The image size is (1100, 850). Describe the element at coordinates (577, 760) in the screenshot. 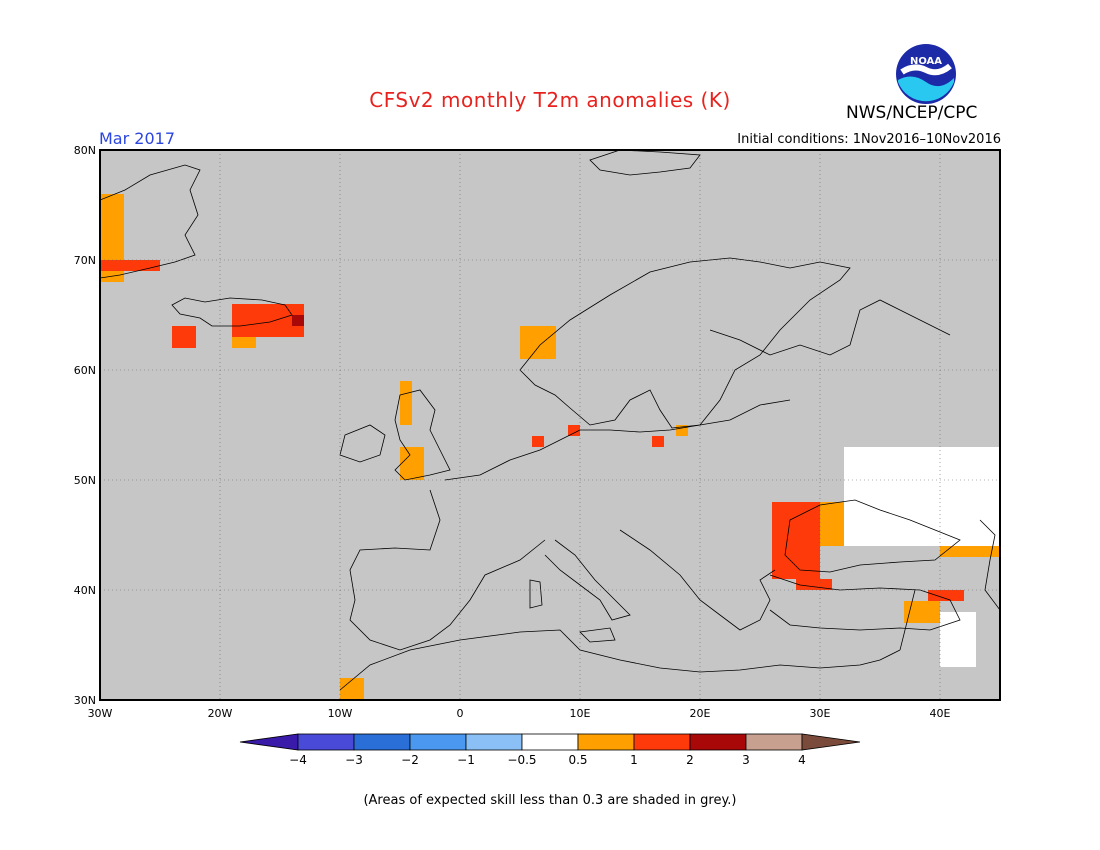

I see `colorbar-label: 0.5` at that location.